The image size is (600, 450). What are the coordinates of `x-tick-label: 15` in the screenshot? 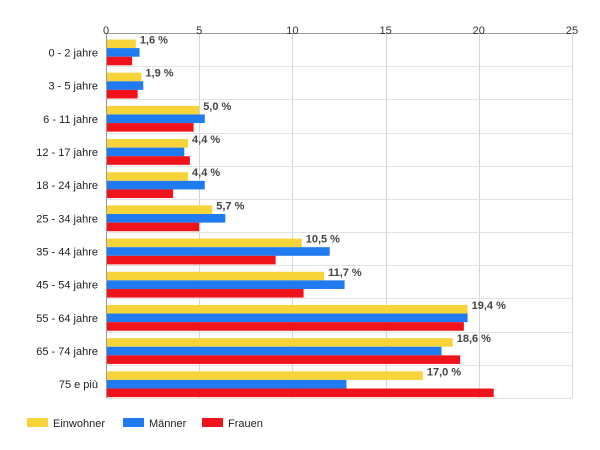 It's located at (385, 31).